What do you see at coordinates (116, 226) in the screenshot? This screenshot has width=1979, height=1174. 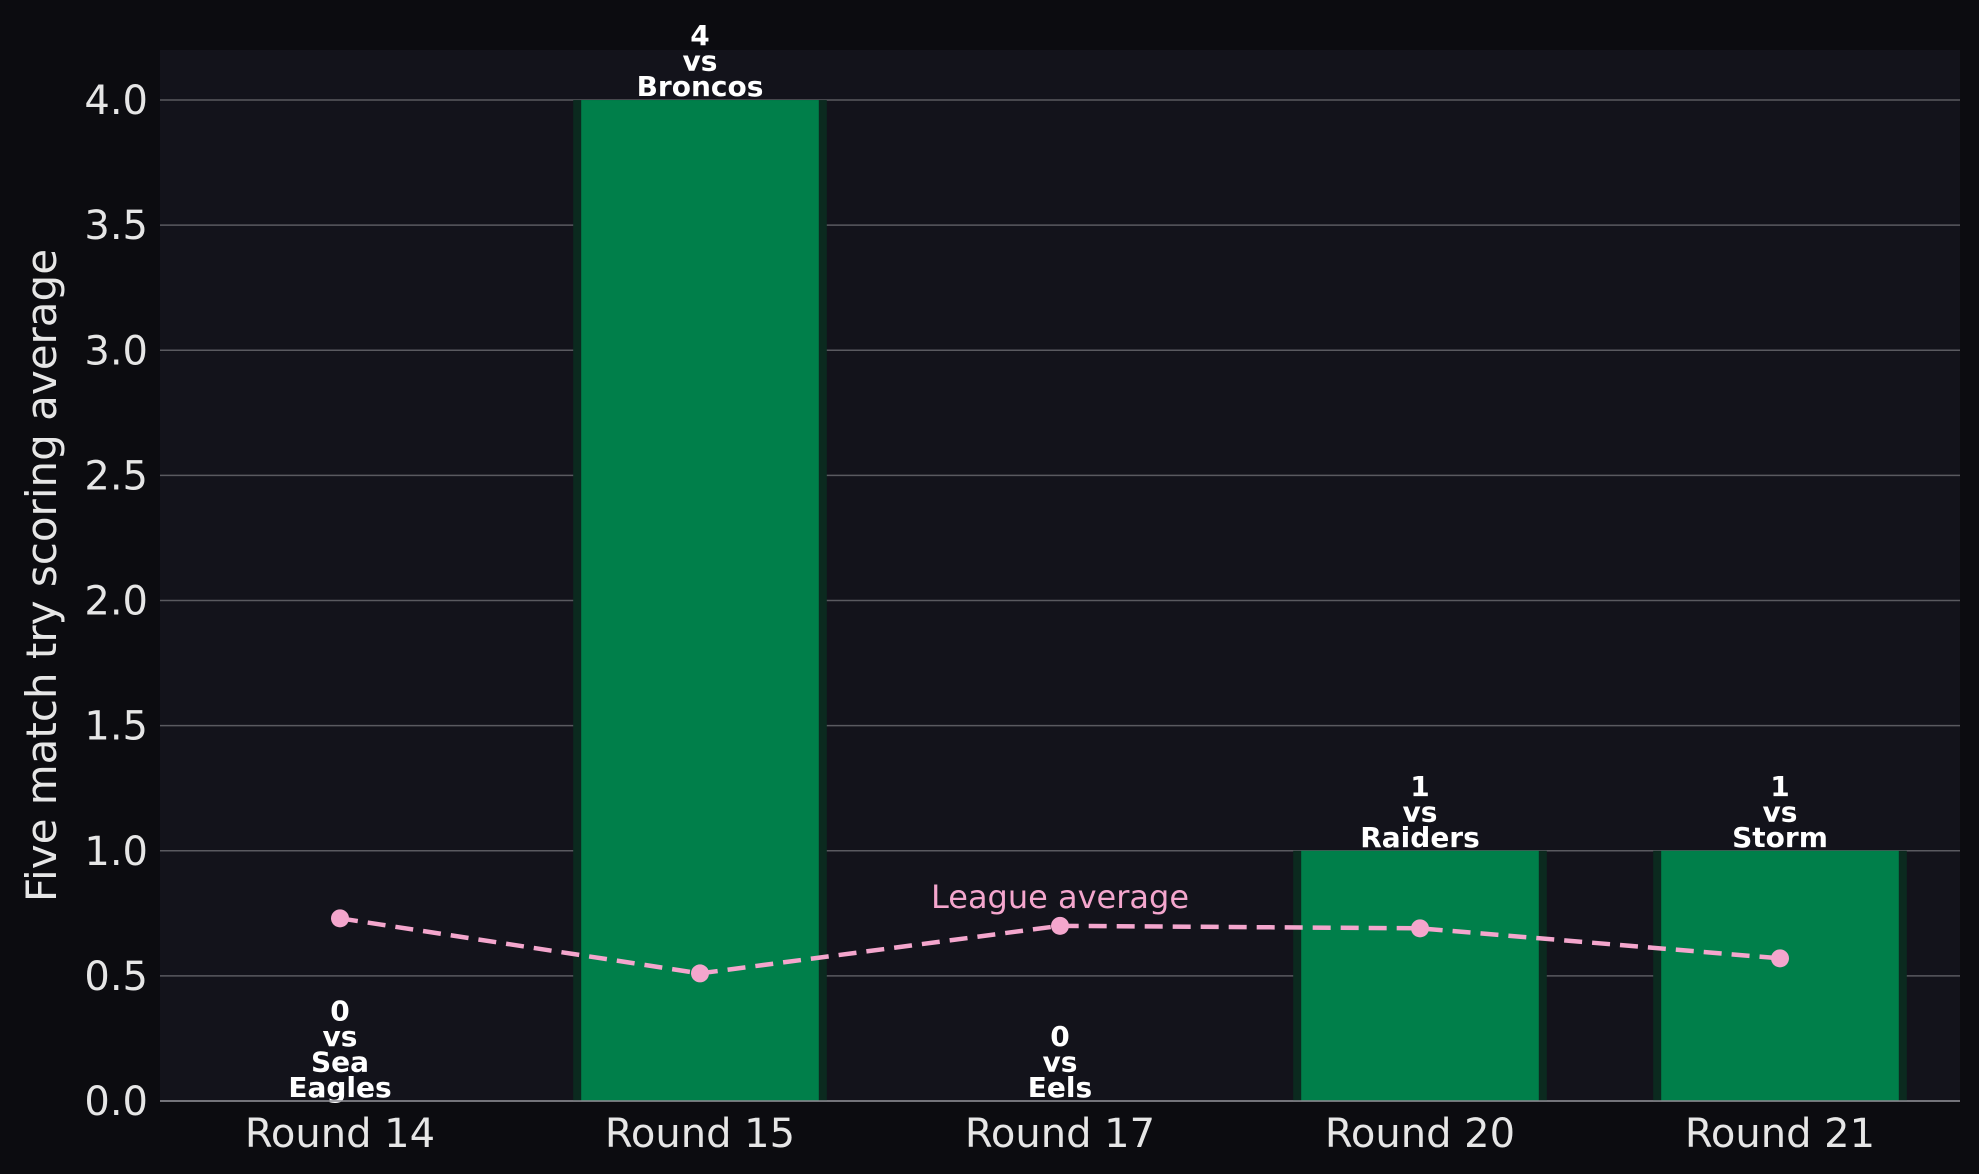 I see `y-tick-label: 3.5` at bounding box center [116, 226].